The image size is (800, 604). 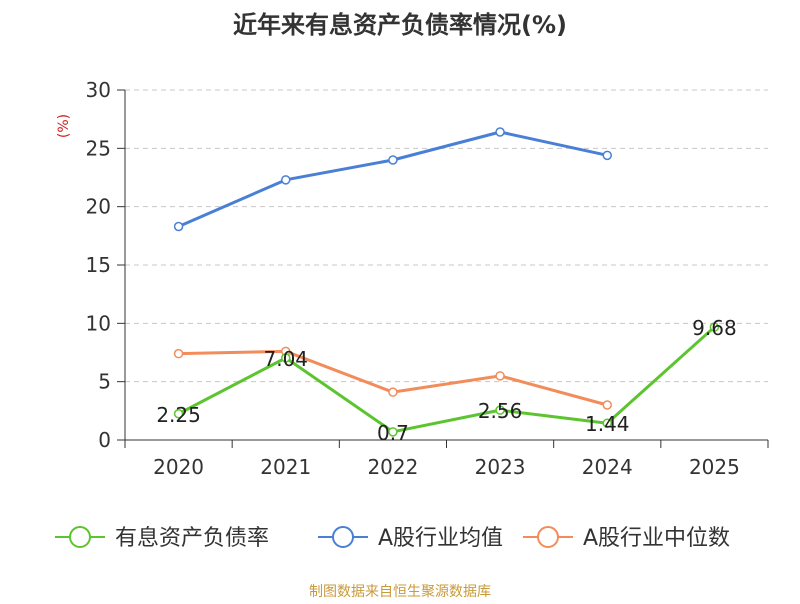 I want to click on y-tick-label: 20, so click(x=98, y=207).